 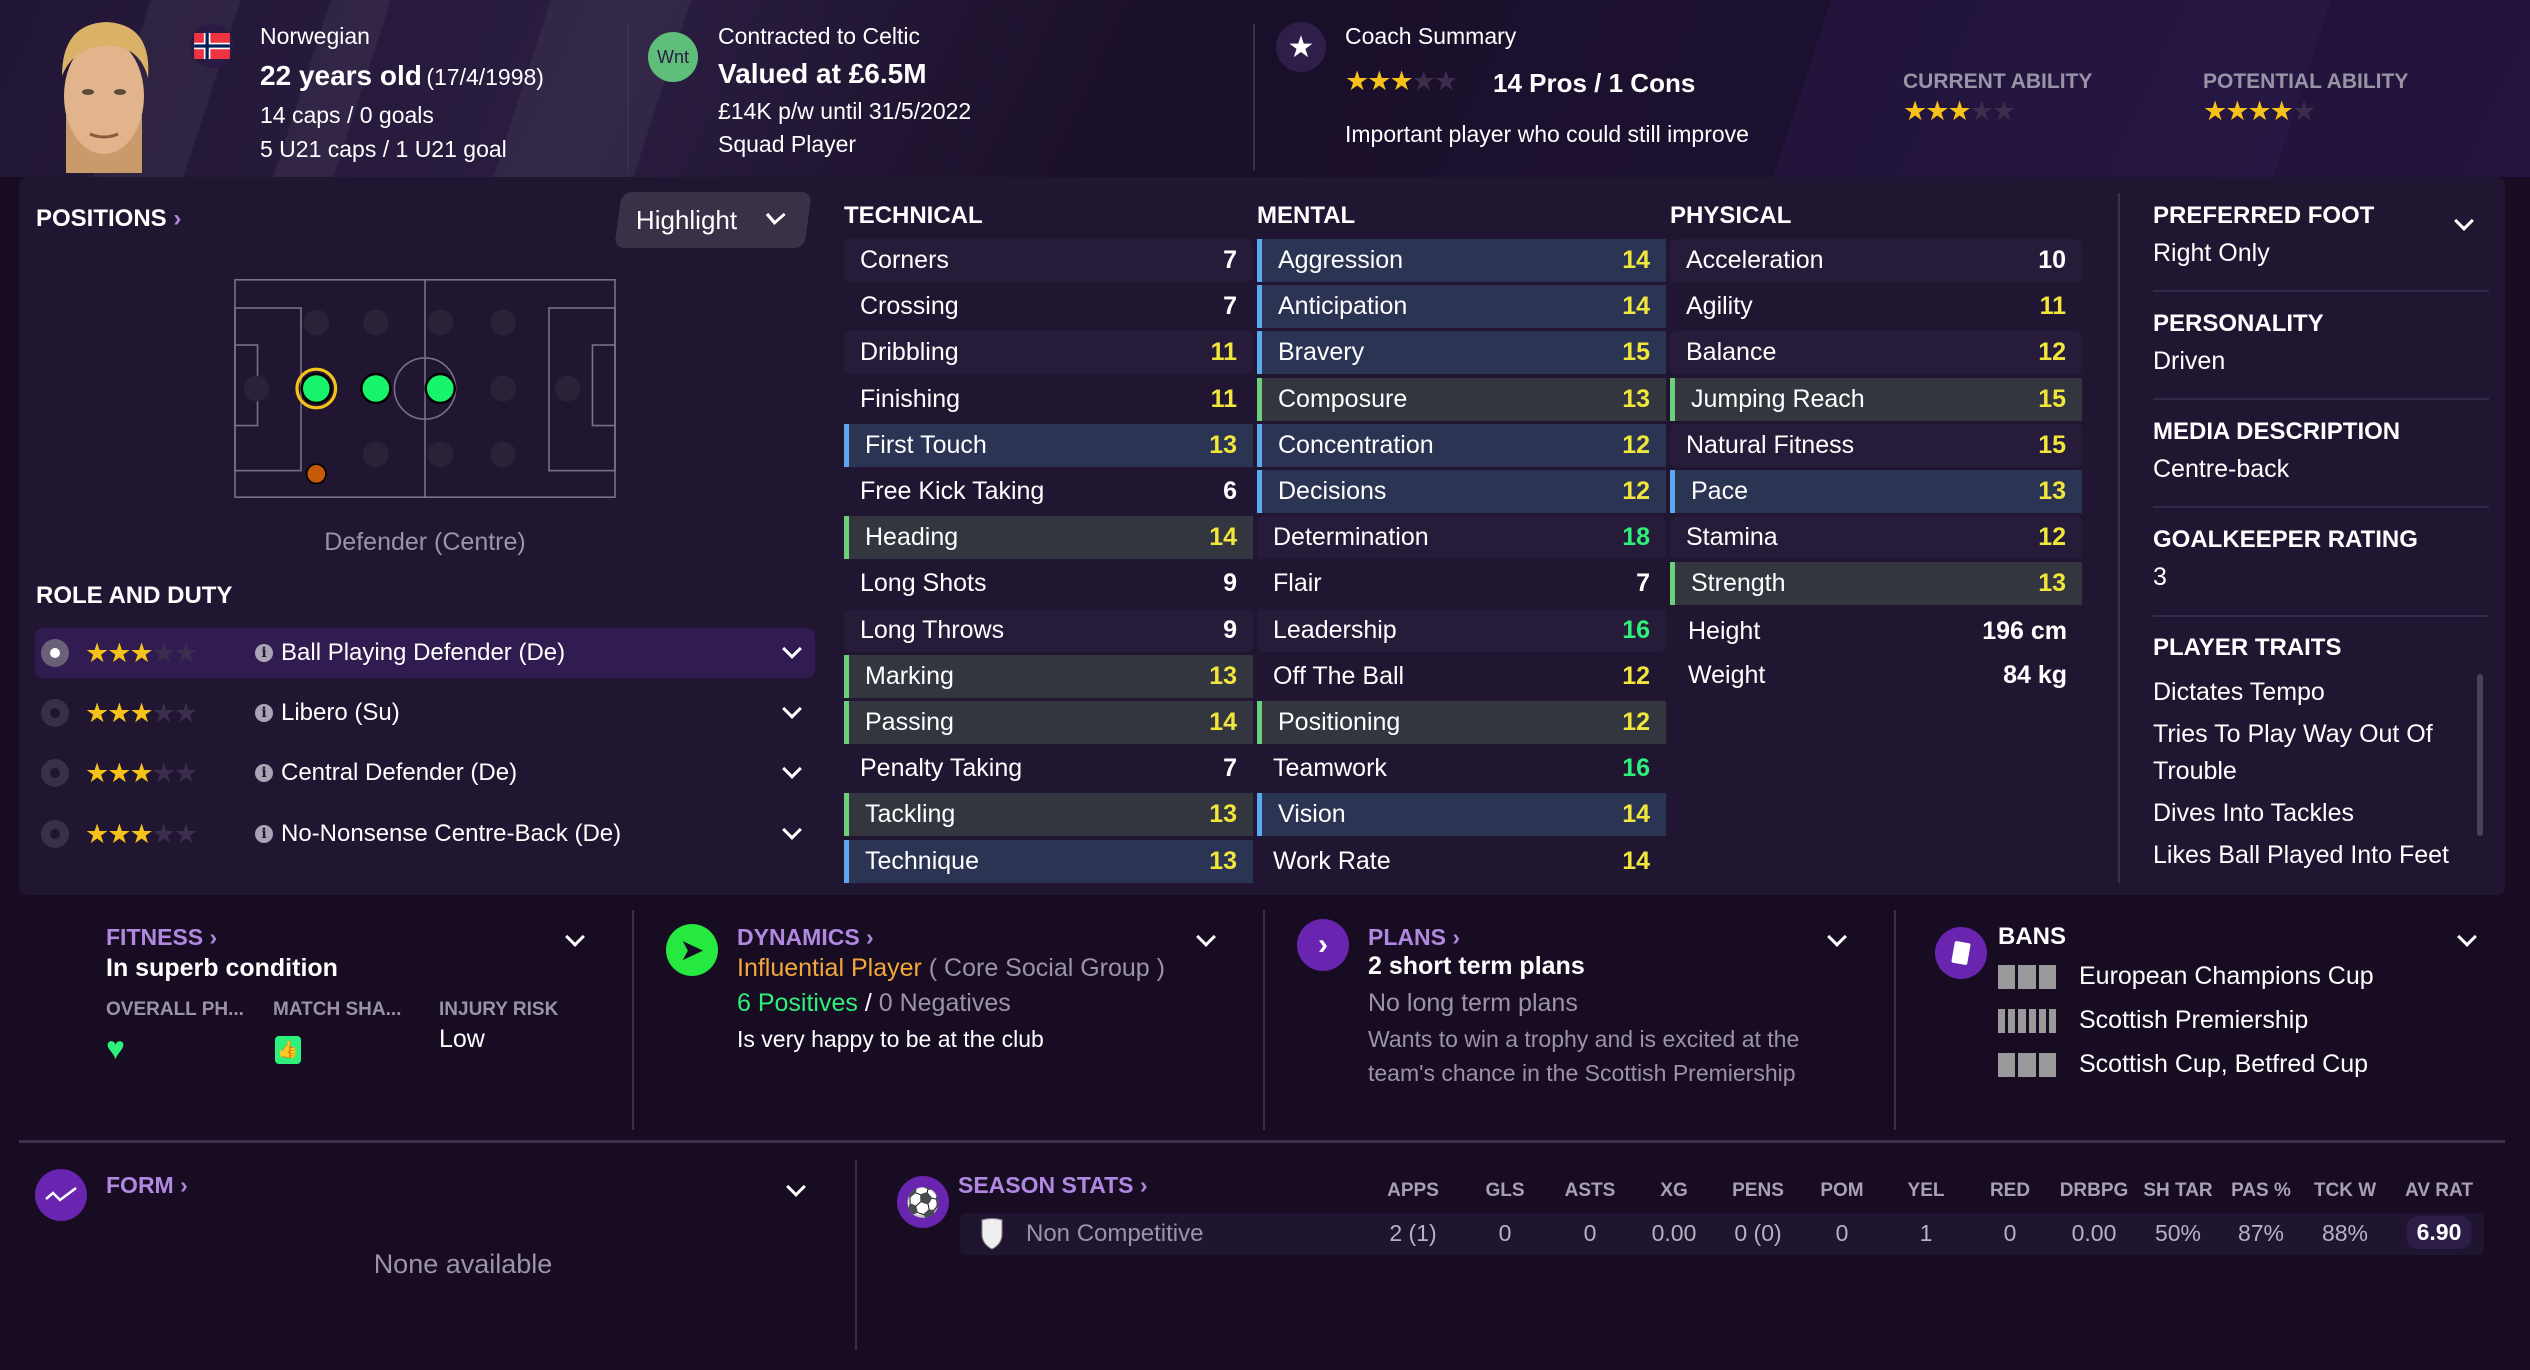 I want to click on attribute-row: Agility 11, so click(x=1876, y=306).